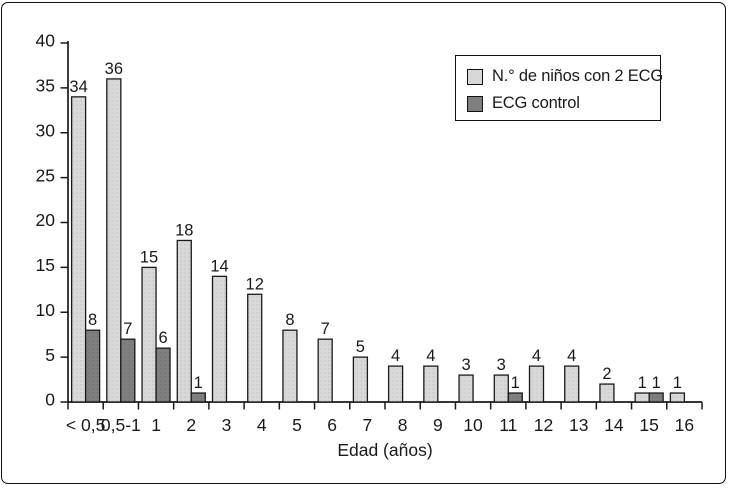 This screenshot has height=488, width=730. I want to click on y-tick-label: 35, so click(45, 86).